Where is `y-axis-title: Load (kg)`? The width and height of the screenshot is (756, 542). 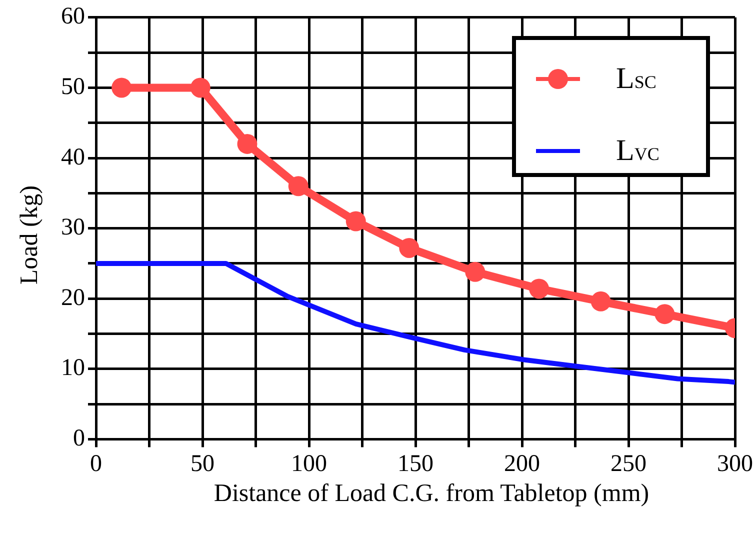
y-axis-title: Load (kg) is located at coordinates (30, 235).